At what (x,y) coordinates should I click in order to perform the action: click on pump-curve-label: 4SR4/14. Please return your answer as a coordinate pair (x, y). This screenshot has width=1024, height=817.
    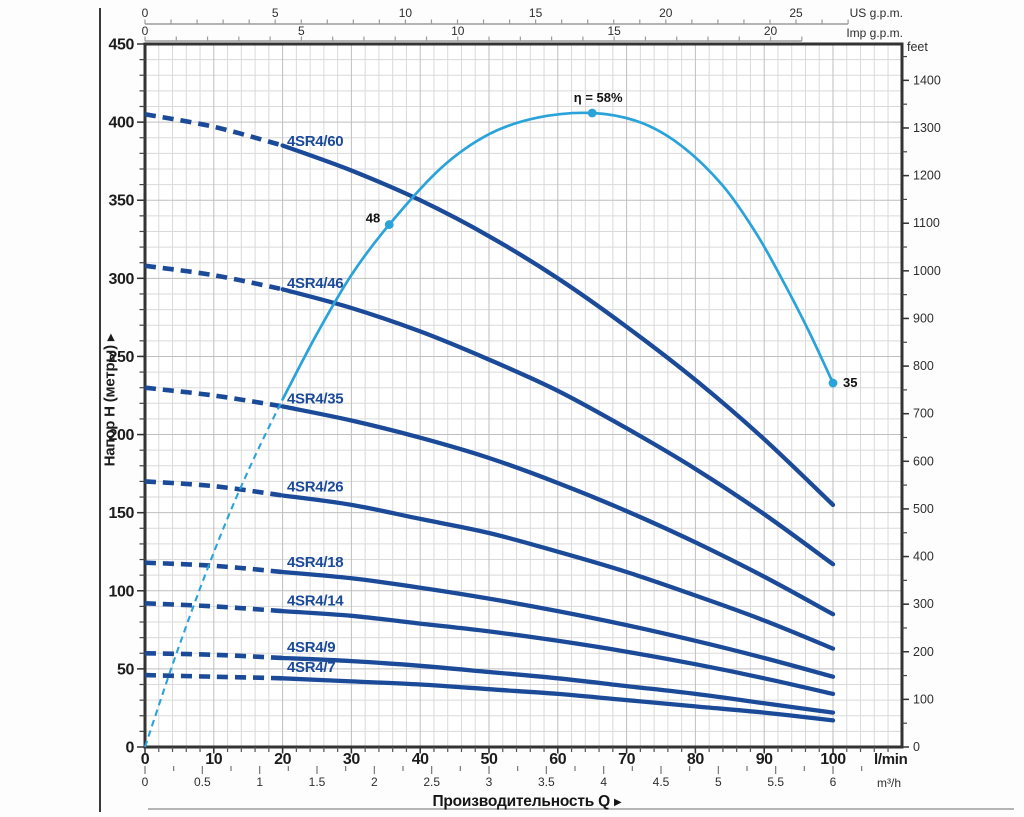
    Looking at the image, I should click on (315, 600).